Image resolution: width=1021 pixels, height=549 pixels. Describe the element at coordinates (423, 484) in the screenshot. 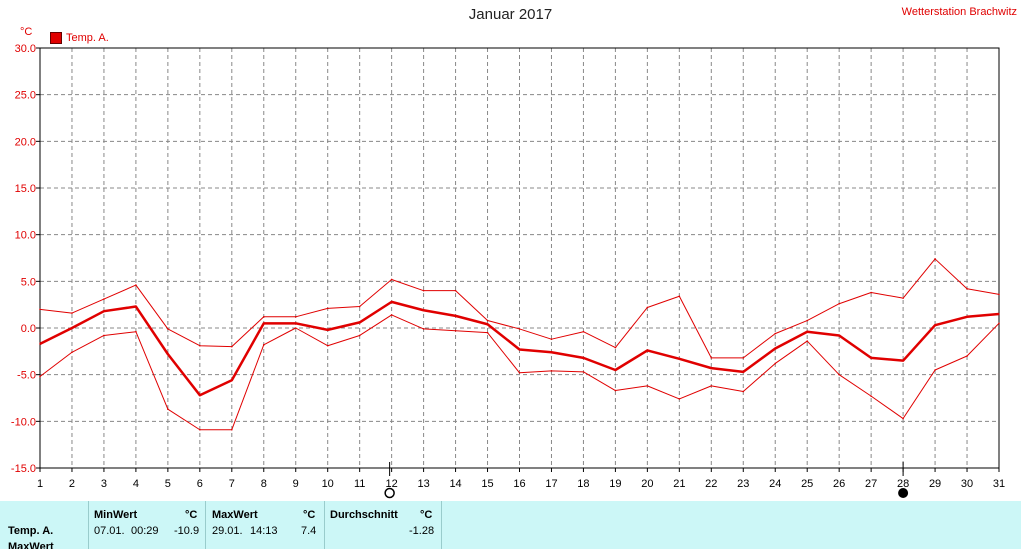

I see `x-tick-label: 13` at that location.